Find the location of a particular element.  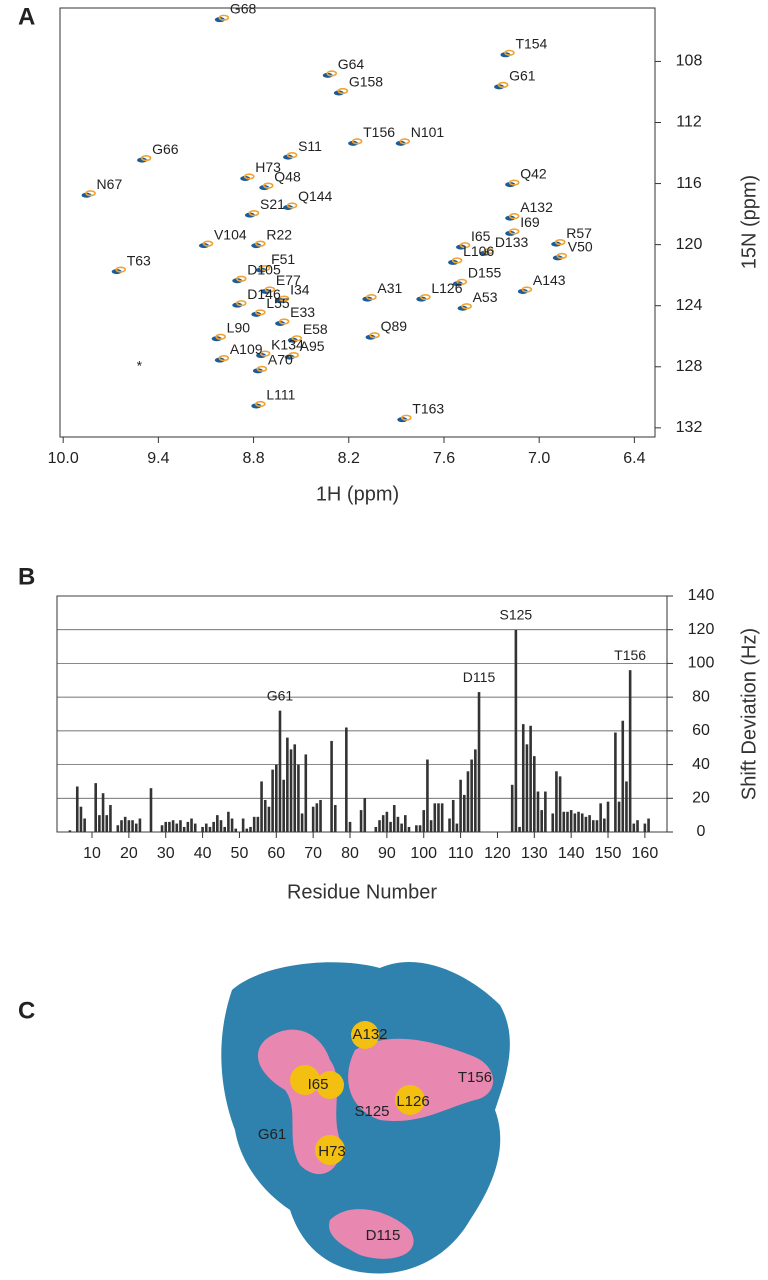

peak-label: G158 is located at coordinates (366, 82).